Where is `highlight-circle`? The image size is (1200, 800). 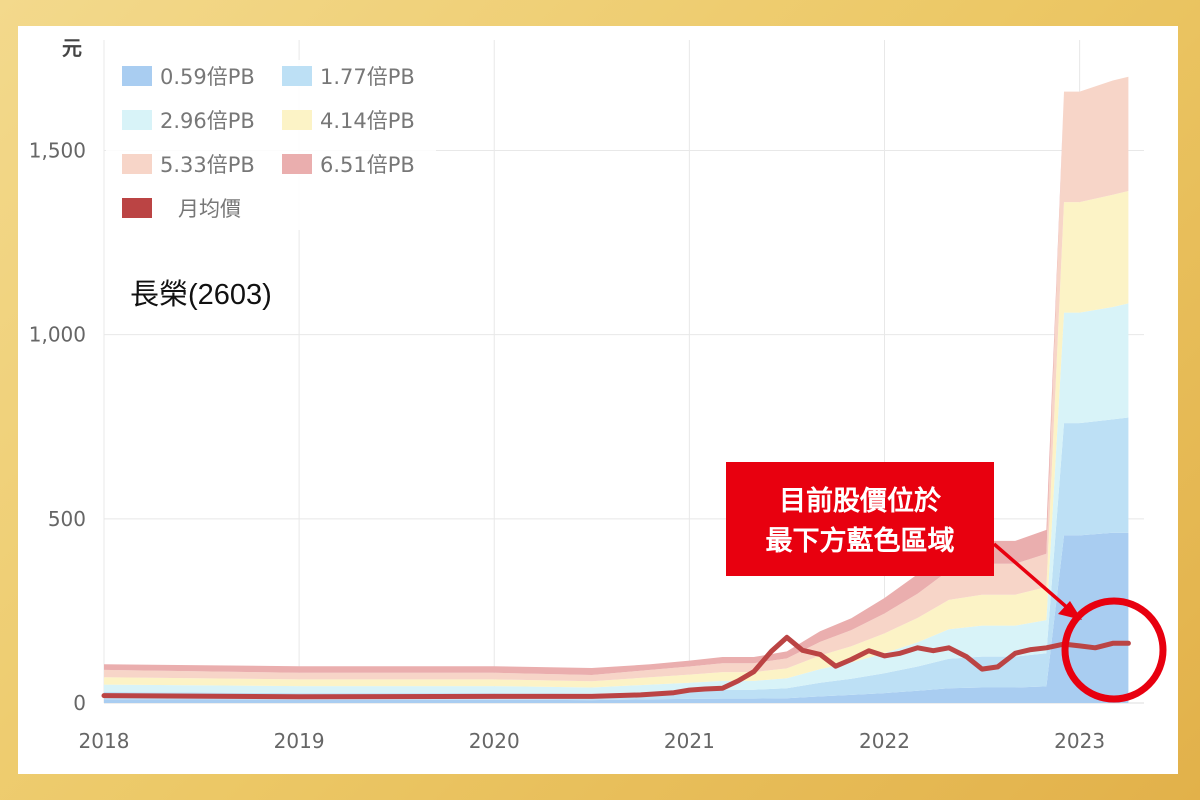
highlight-circle is located at coordinates (1114, 650).